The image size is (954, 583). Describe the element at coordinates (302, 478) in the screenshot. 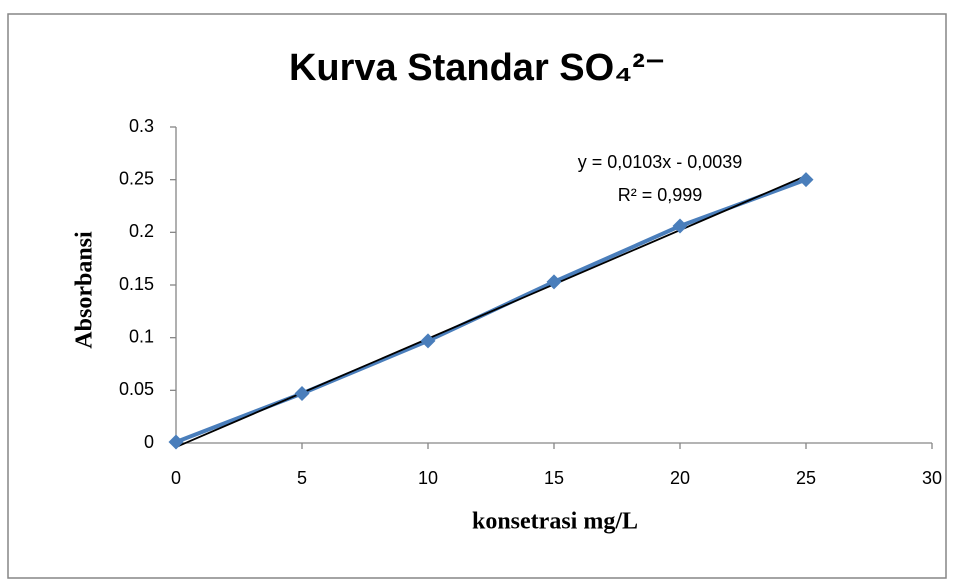

I see `x-tick-label: 5` at that location.